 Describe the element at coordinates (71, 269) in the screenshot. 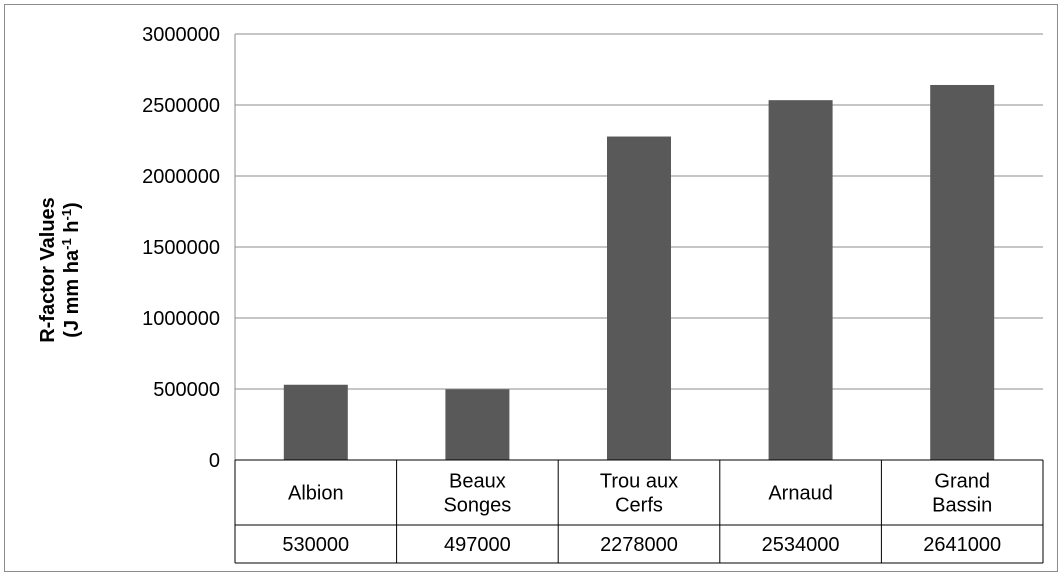

I see `y-axis-title-line2: (J mm ha-1 h-1)` at that location.